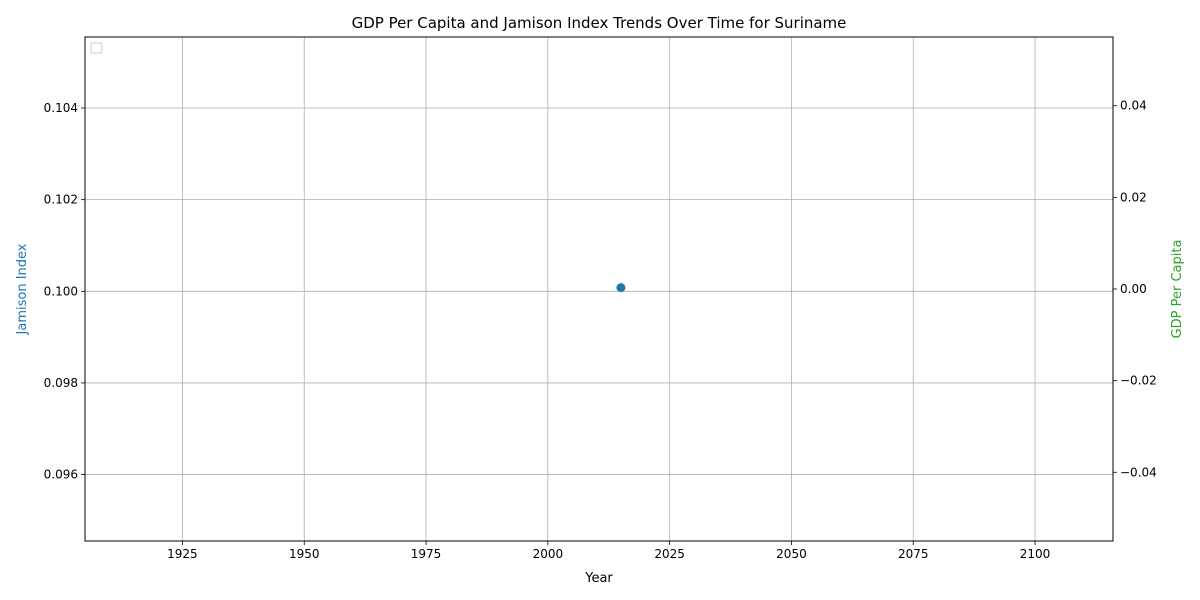 This screenshot has width=1200, height=600. I want to click on right-y-axis-label: GDP Per Capita, so click(1177, 289).